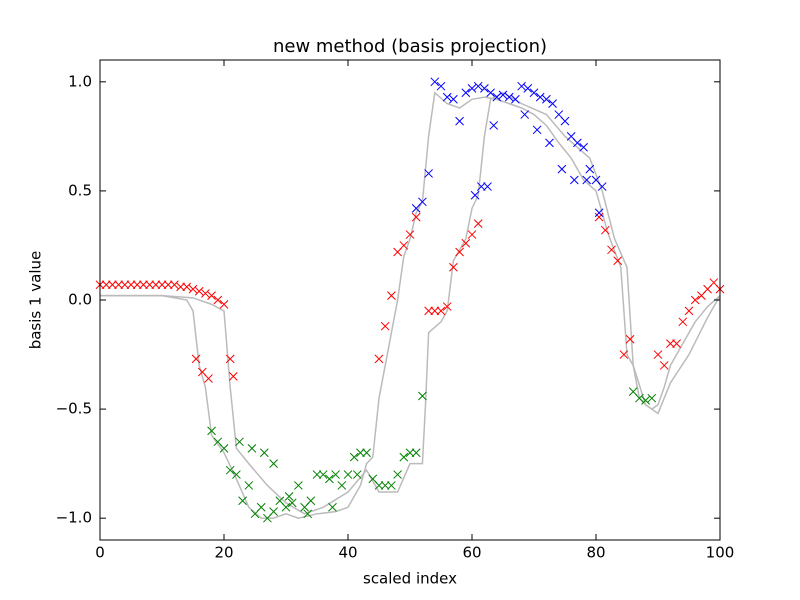  Describe the element at coordinates (410, 579) in the screenshot. I see `x-axis-label: scaled index` at that location.